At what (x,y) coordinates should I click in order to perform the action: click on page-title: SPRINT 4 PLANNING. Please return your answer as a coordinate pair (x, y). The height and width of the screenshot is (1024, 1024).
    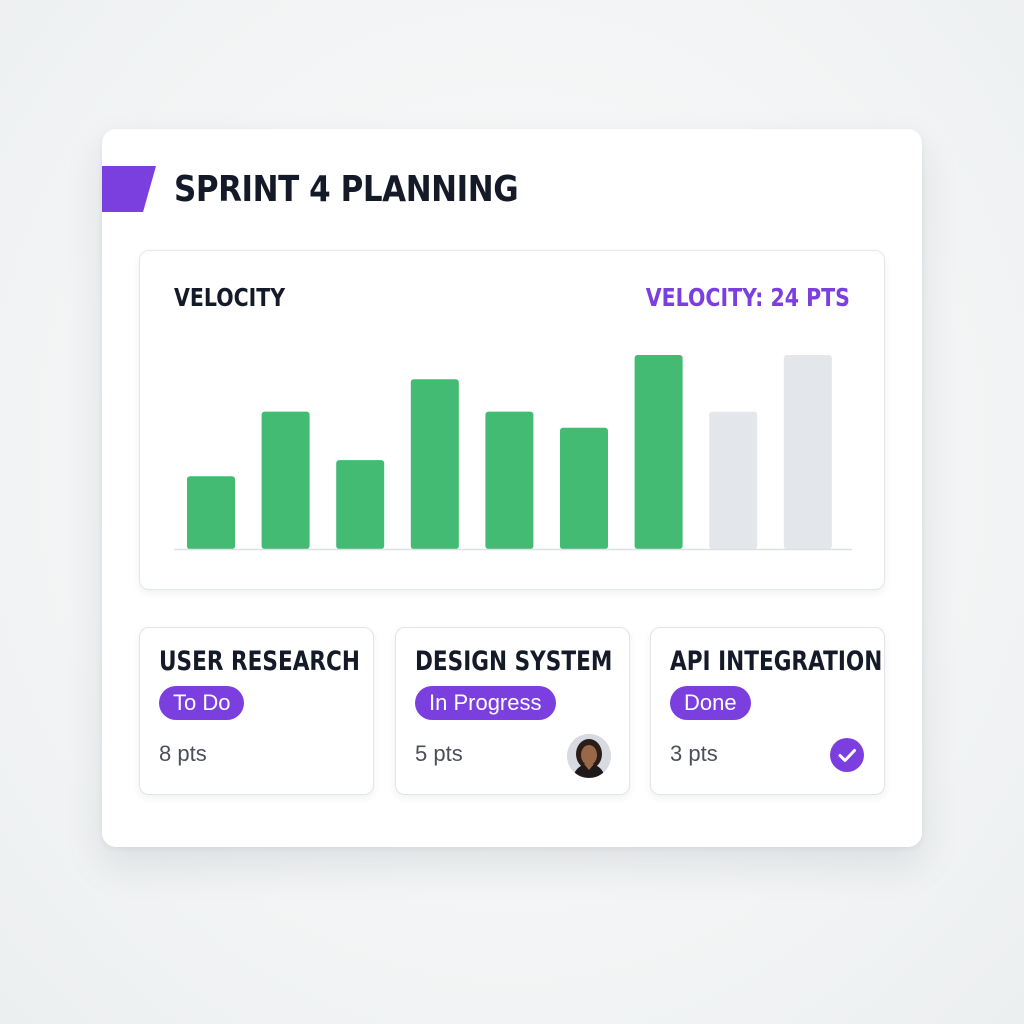
    Looking at the image, I should click on (346, 189).